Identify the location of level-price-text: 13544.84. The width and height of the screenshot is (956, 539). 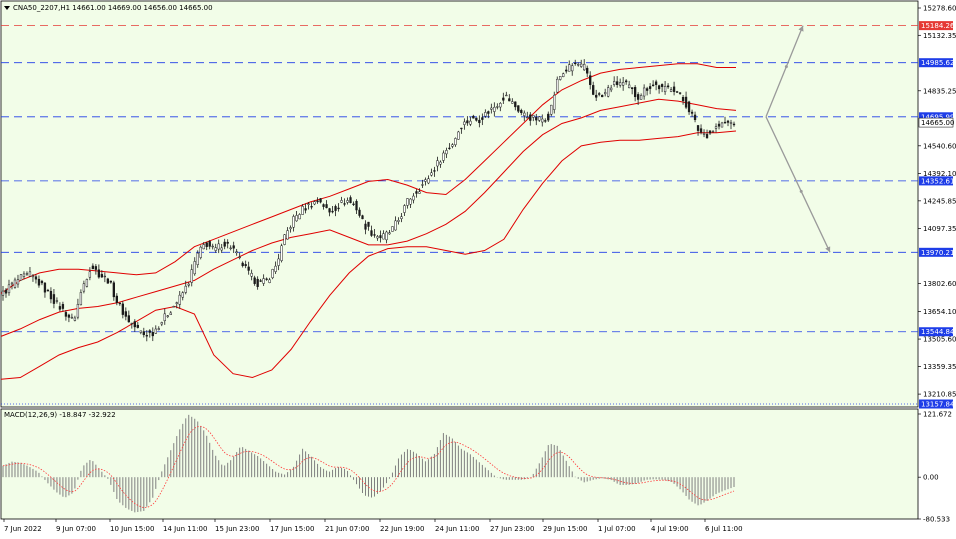
(938, 332).